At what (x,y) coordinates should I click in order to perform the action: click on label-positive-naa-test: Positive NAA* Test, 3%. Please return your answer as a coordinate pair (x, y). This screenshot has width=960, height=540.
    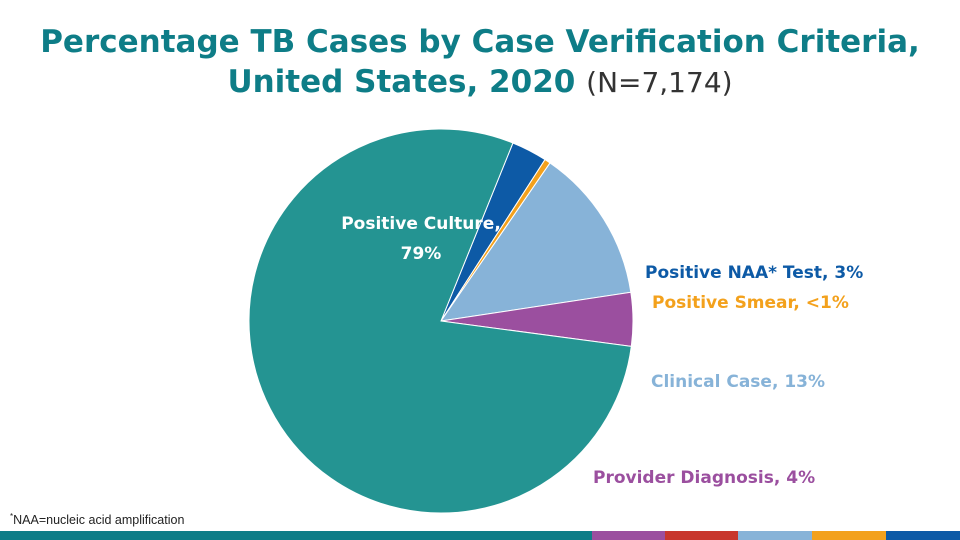
    Looking at the image, I should click on (754, 273).